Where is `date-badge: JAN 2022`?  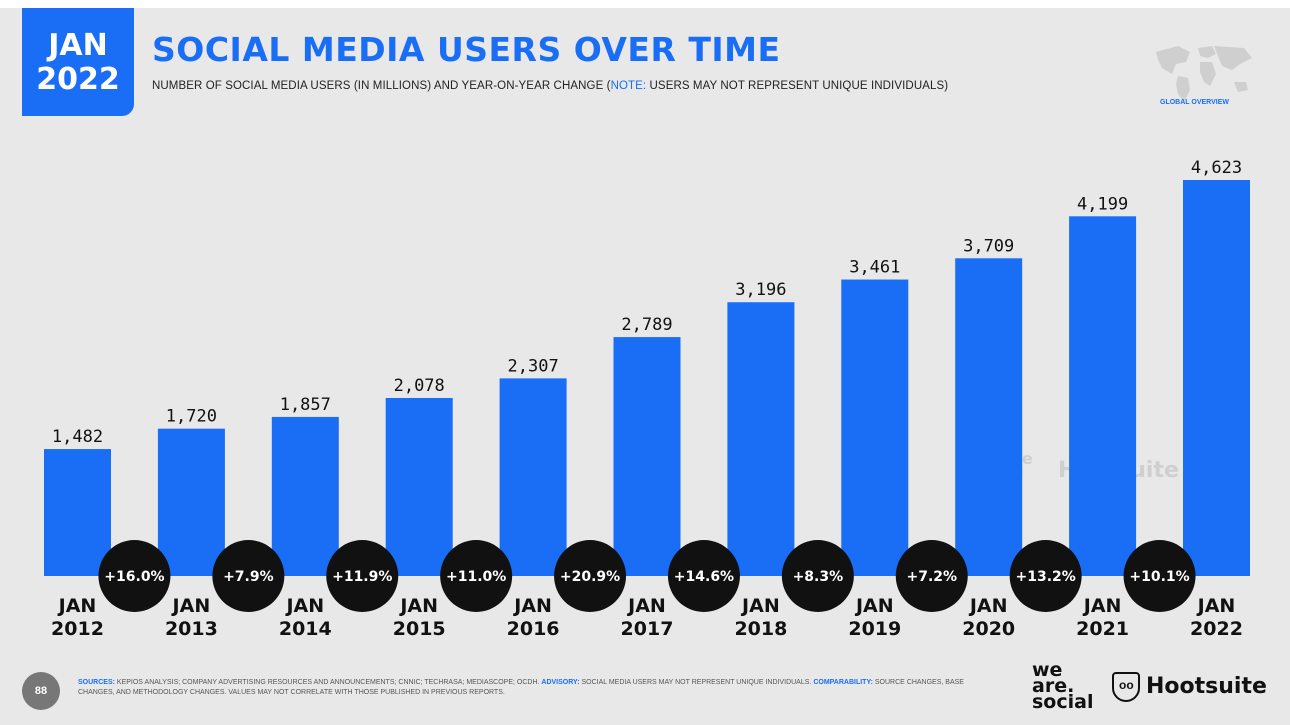 date-badge: JAN 2022 is located at coordinates (78, 62).